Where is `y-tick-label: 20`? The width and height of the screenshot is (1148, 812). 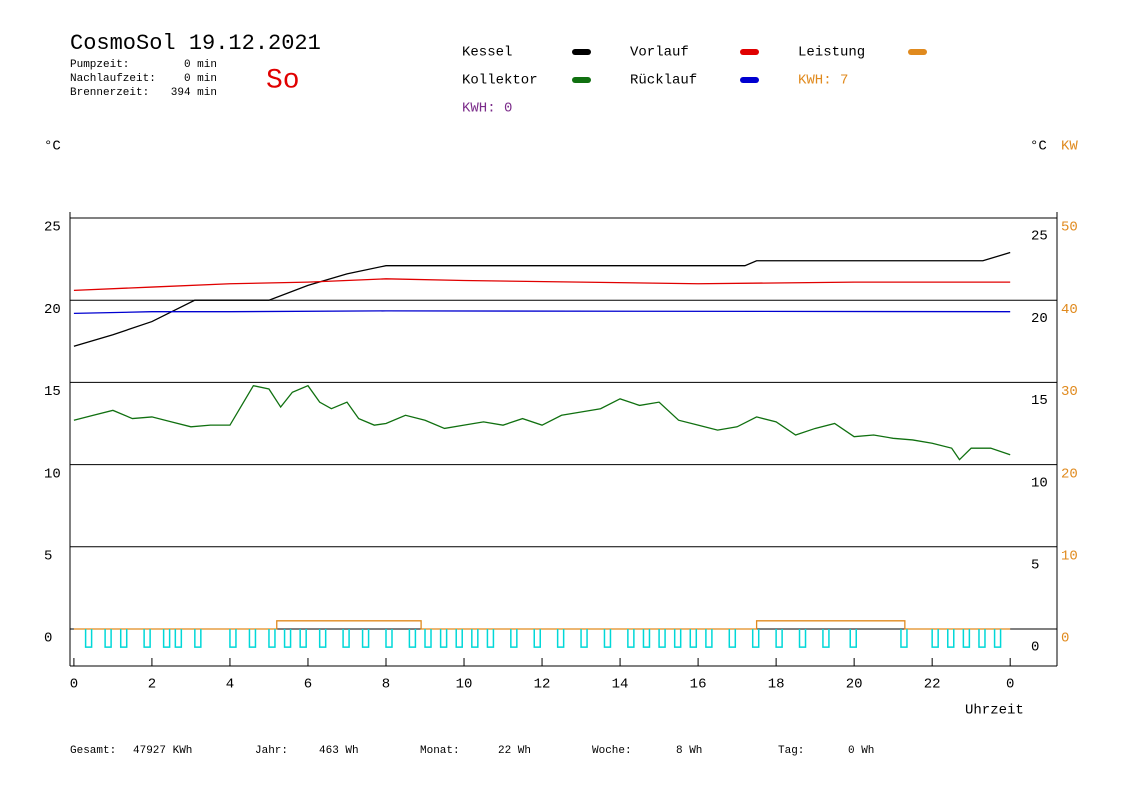
y-tick-label: 20 is located at coordinates (52, 310).